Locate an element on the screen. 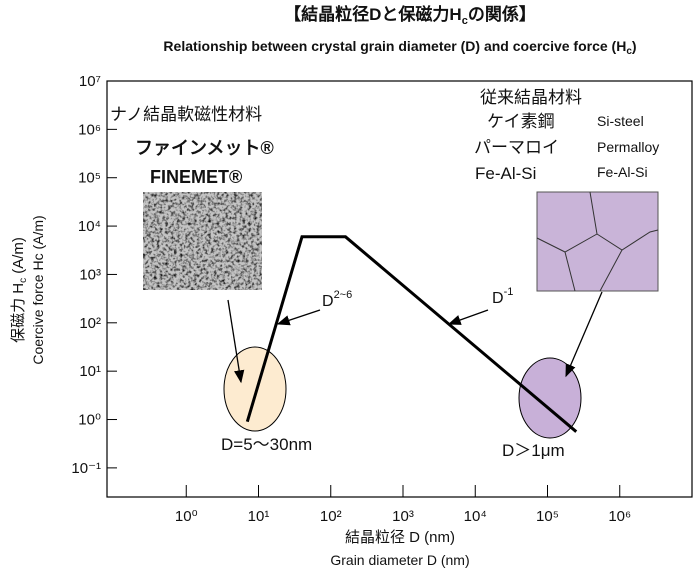 This screenshot has height=571, width=693. y-tick-label: 10³ is located at coordinates (90, 274).